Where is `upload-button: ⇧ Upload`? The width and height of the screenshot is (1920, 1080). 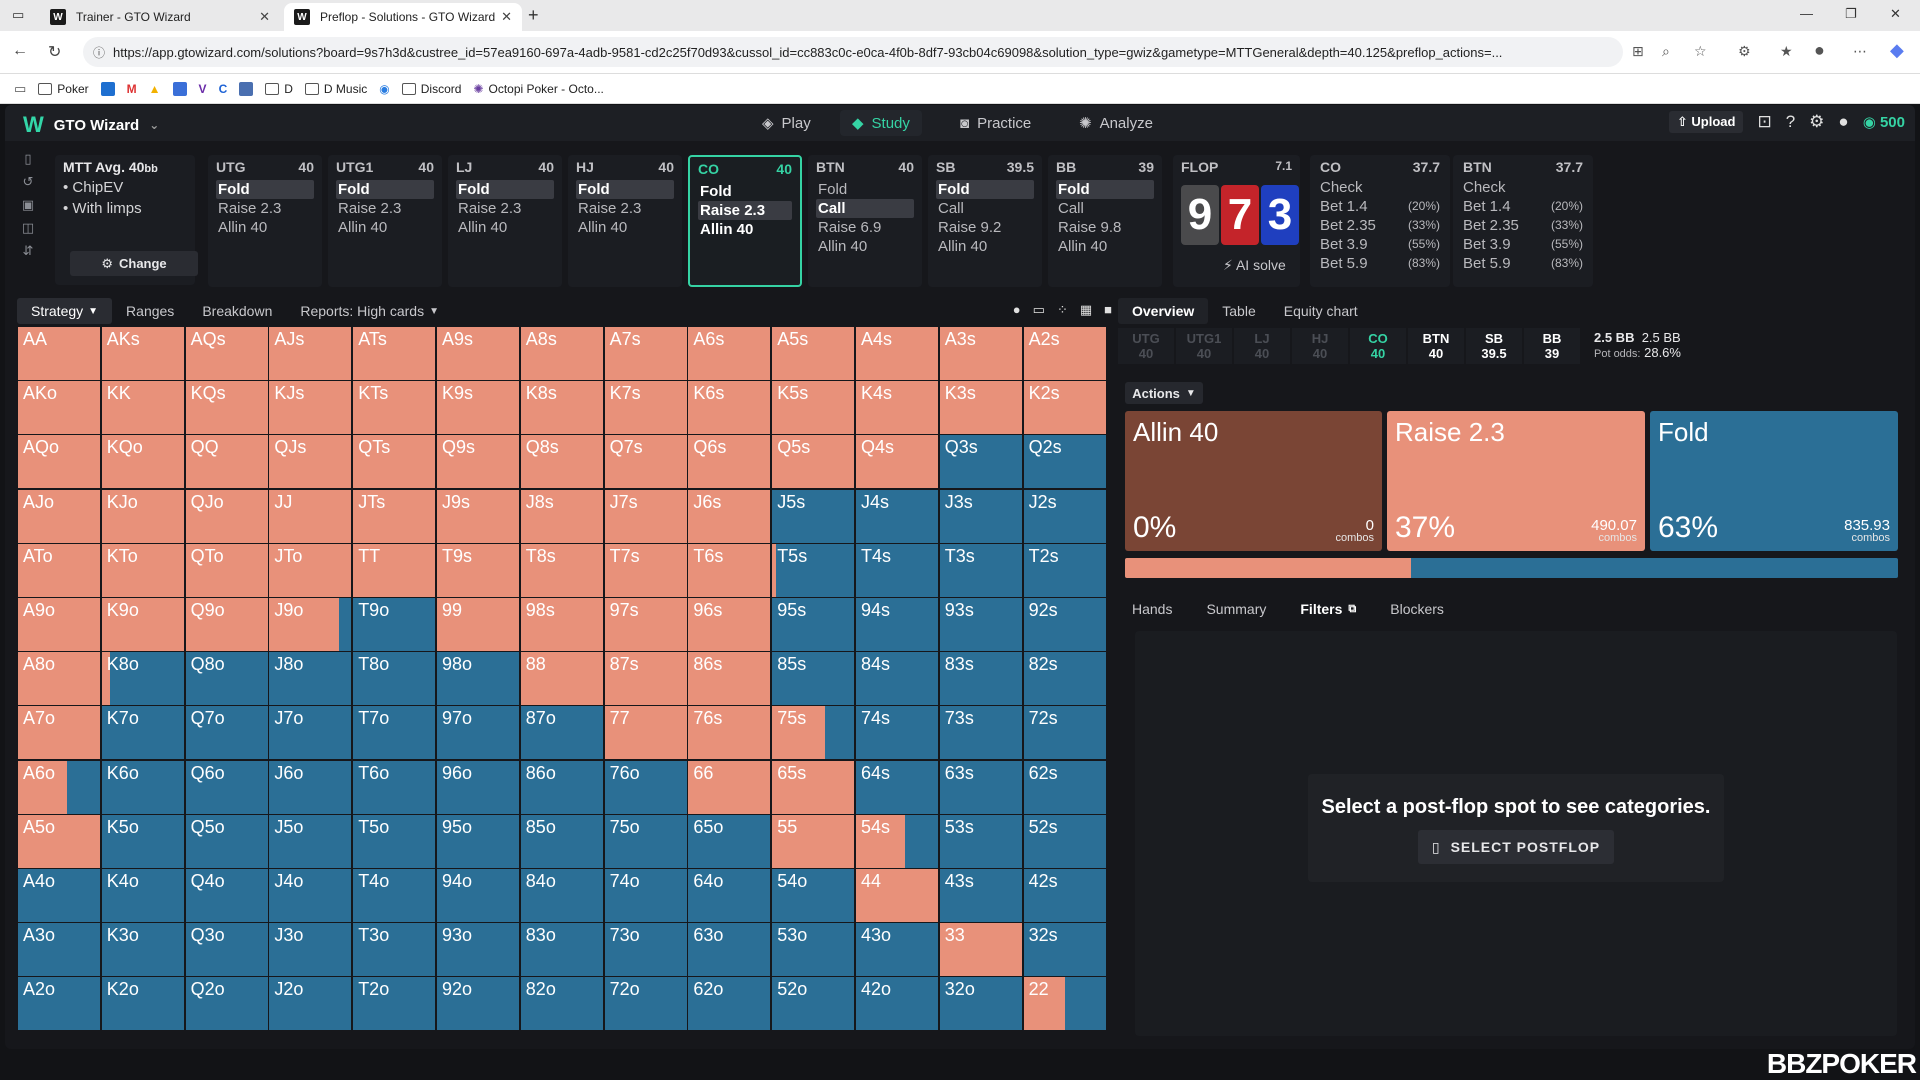 upload-button: ⇧ Upload is located at coordinates (1706, 122).